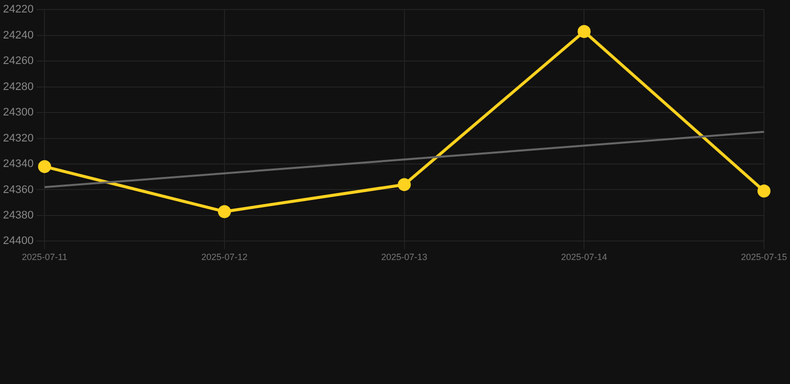  Describe the element at coordinates (584, 257) in the screenshot. I see `x-tick-label: 2025-07-14` at that location.